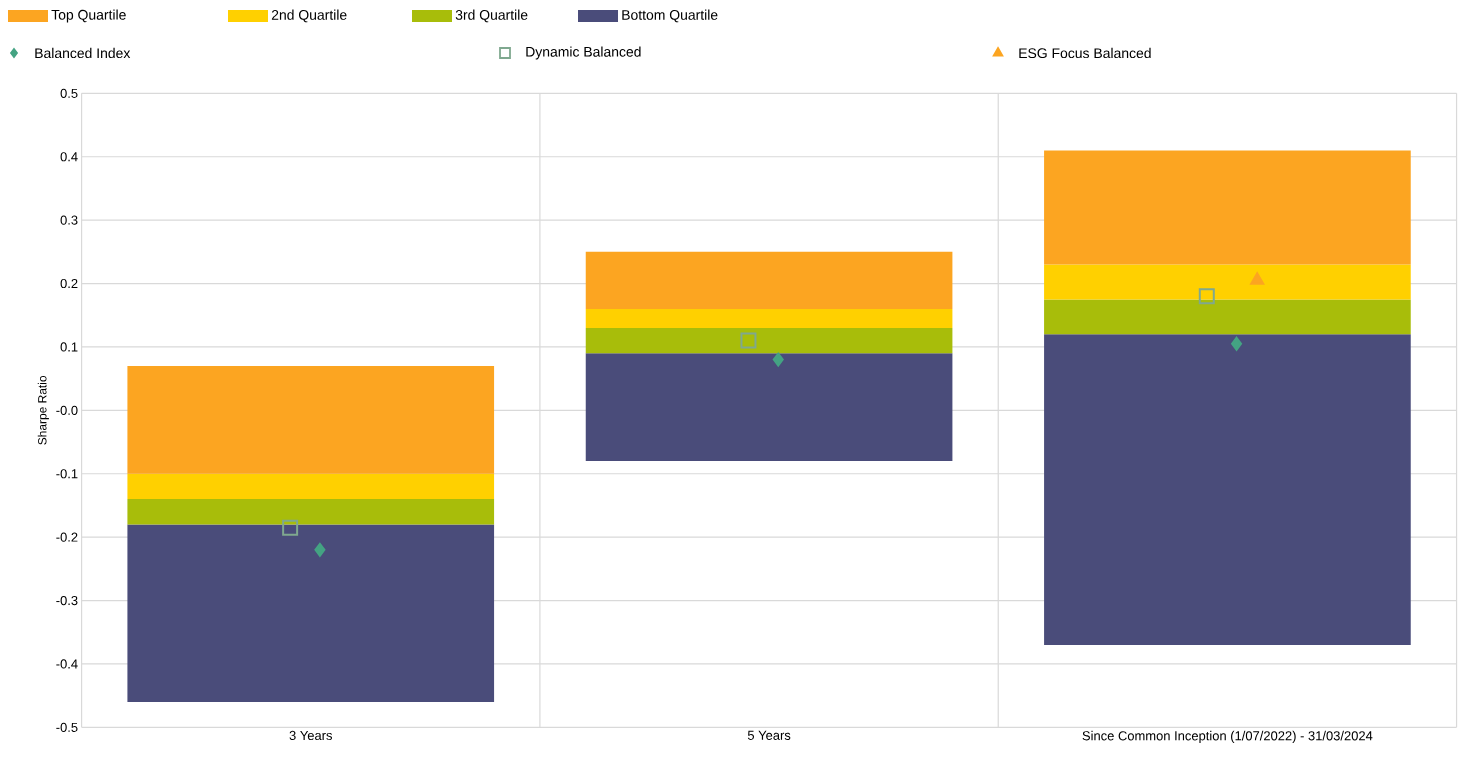 This screenshot has width=1480, height=773. I want to click on y-tick-label: -0.1, so click(67, 474).